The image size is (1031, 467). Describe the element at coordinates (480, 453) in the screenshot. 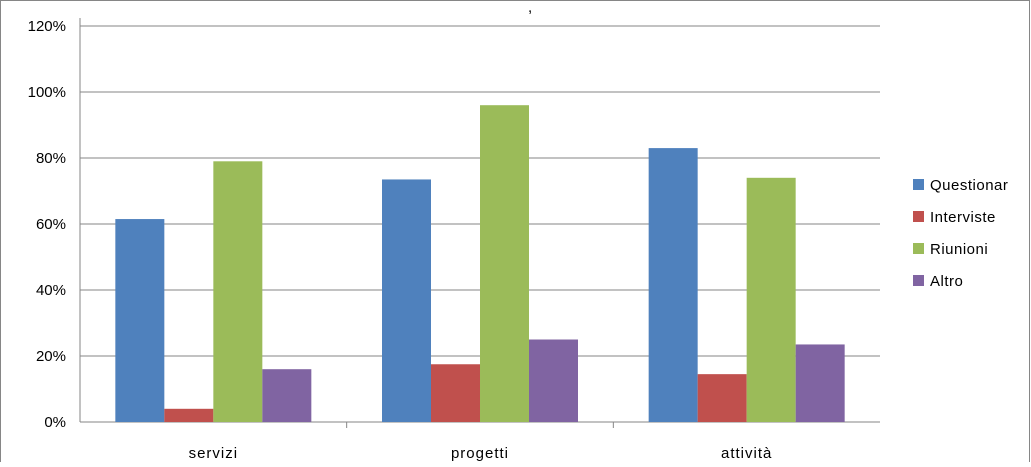

I see `x-tick-label: progetti` at that location.